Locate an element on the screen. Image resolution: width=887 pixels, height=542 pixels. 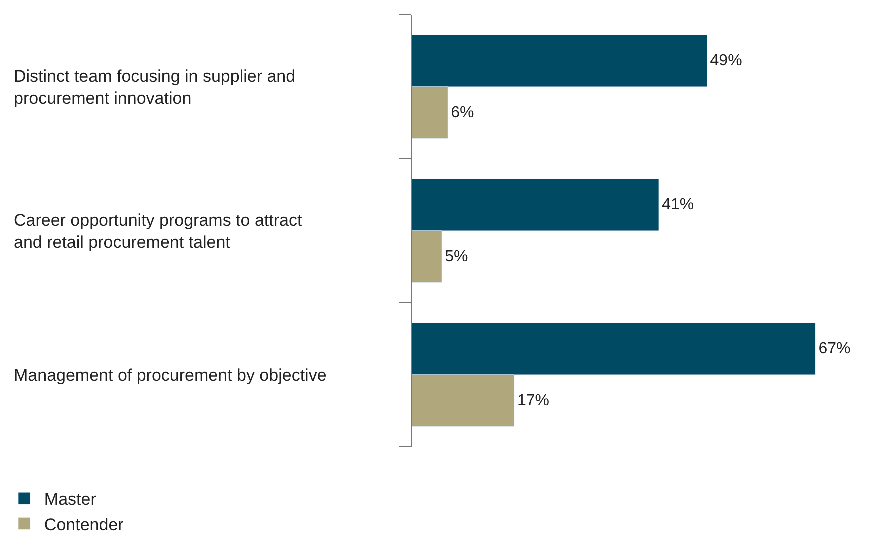
legend-label: Master is located at coordinates (70, 500).